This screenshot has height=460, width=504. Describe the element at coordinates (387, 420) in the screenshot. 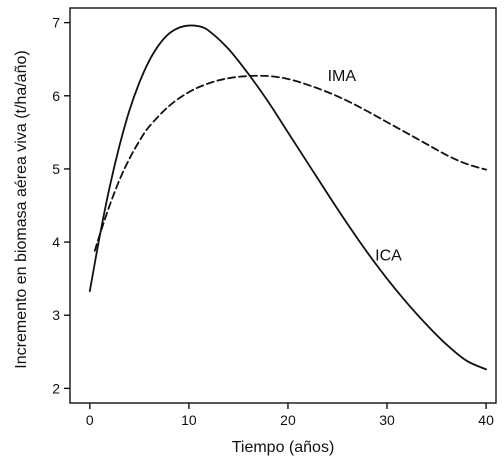

I see `x-tick-label-3: 30` at that location.